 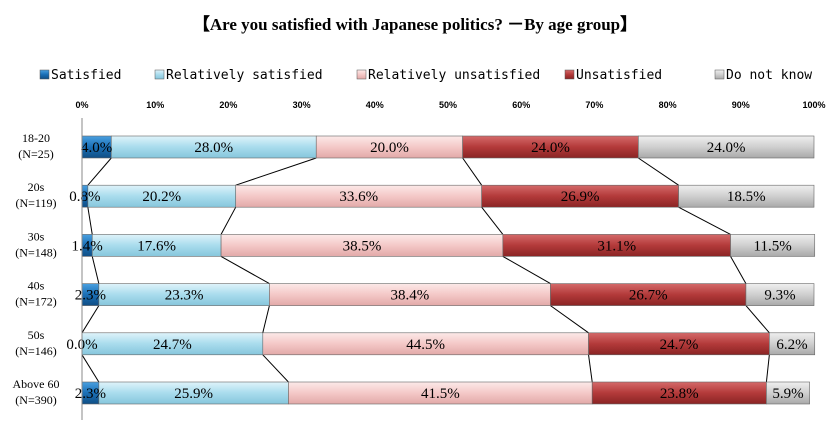 What do you see at coordinates (36, 286) in the screenshot?
I see `category-label: 40s` at bounding box center [36, 286].